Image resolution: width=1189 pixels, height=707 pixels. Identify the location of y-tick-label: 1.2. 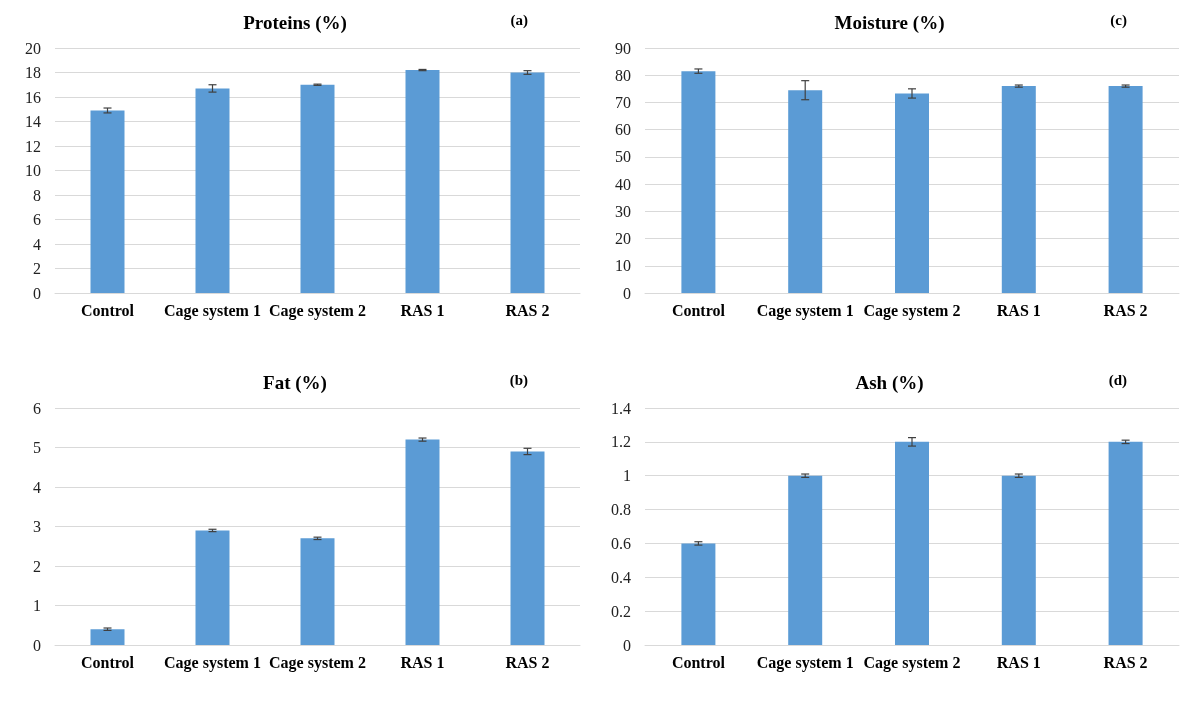
(621, 442).